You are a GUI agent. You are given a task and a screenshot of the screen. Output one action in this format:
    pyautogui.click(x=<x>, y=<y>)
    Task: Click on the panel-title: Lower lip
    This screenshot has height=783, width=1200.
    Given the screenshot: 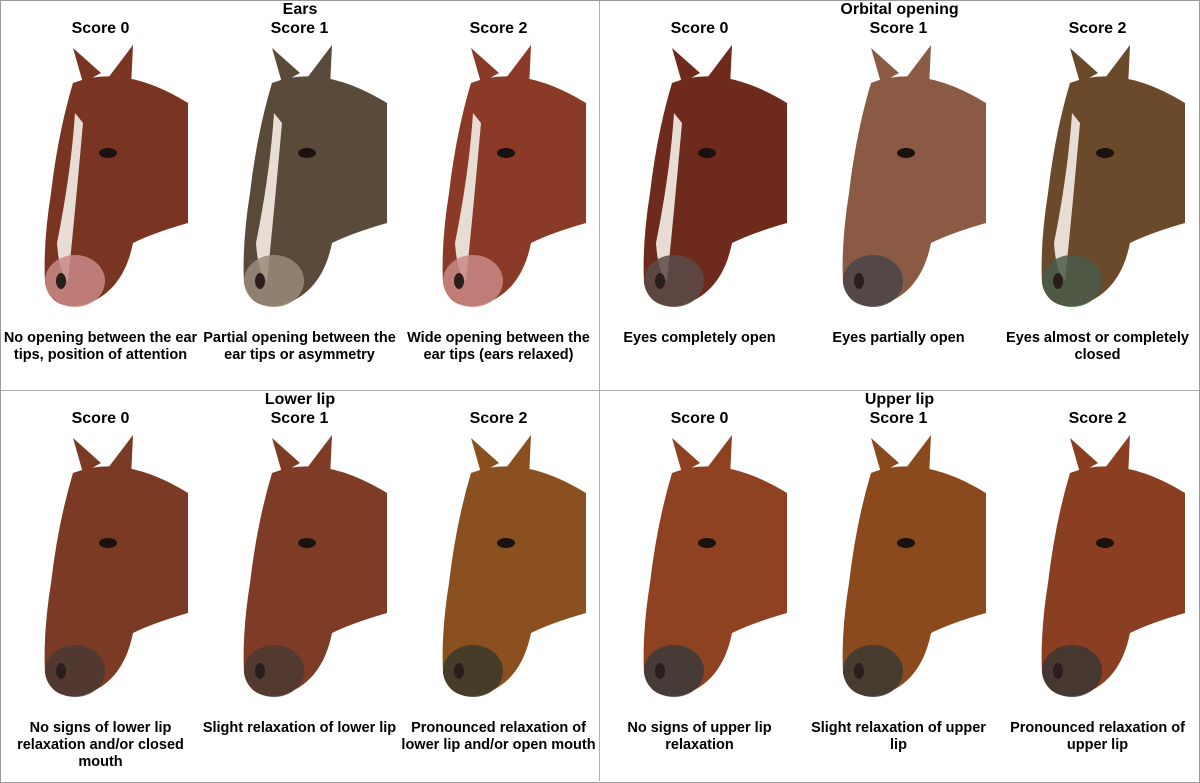 What is the action you would take?
    pyautogui.click(x=300, y=399)
    